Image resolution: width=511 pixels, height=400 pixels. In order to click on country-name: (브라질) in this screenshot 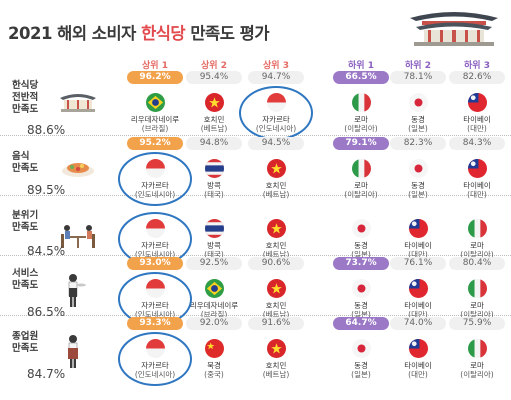, I will do `click(214, 314)`.